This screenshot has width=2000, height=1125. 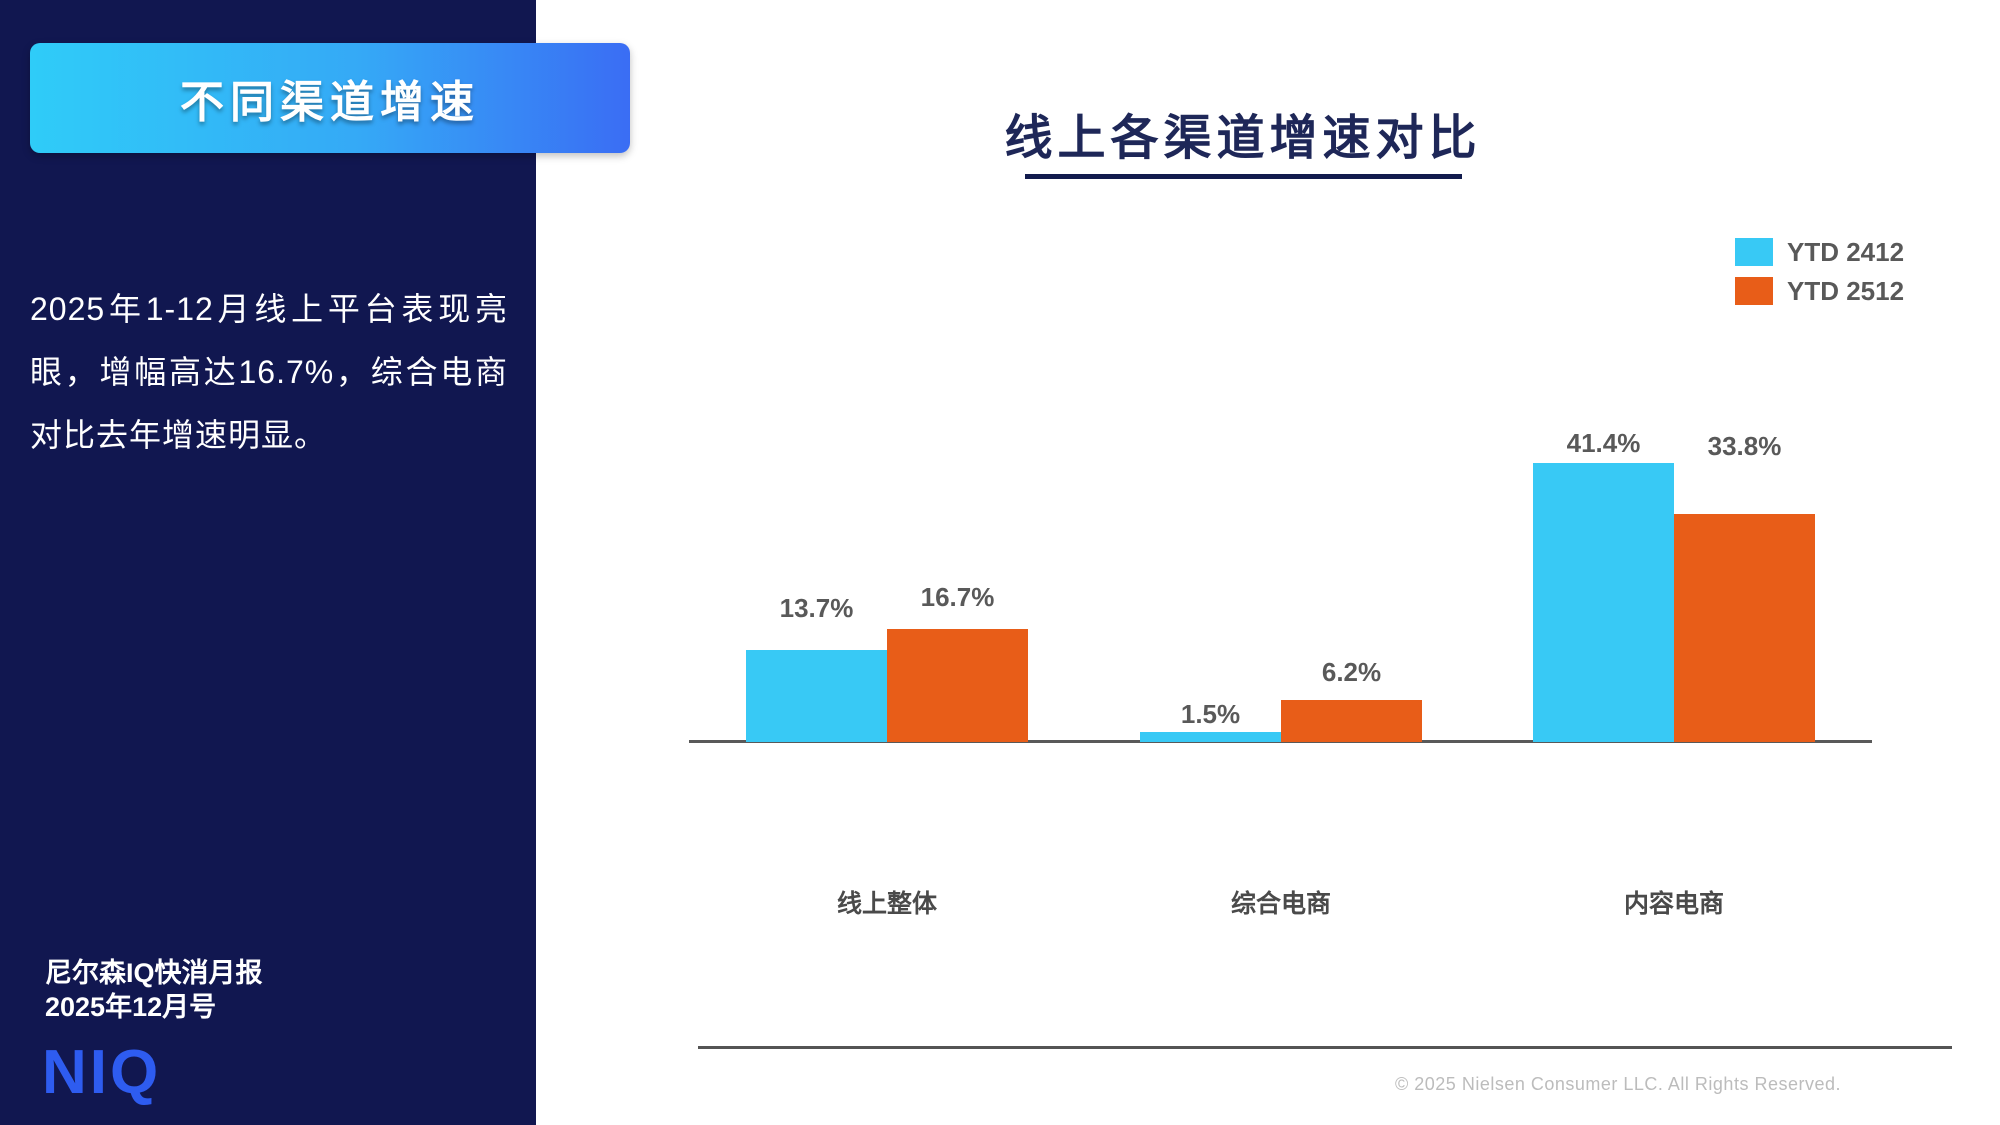 What do you see at coordinates (1351, 721) in the screenshot?
I see `bar-ytd-2512-cat1` at bounding box center [1351, 721].